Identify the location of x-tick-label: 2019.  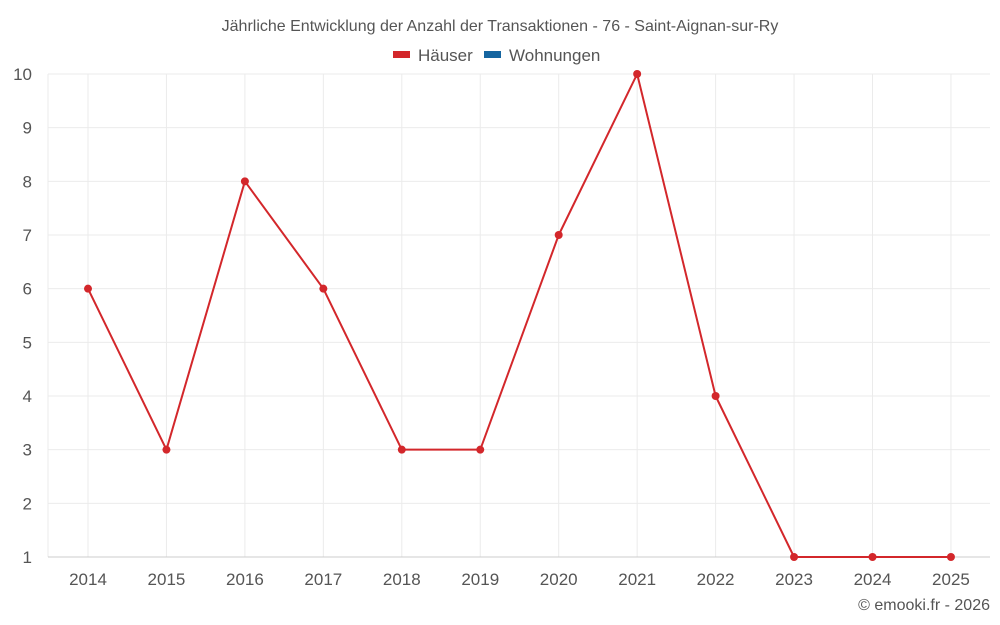
(480, 579).